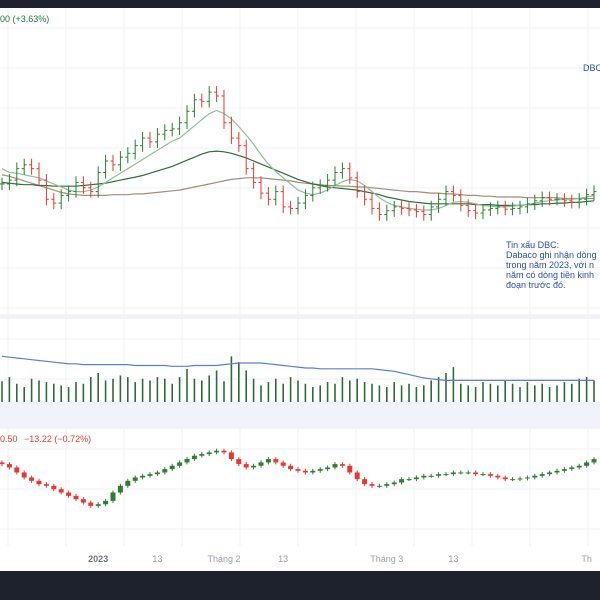  I want to click on volume-ma-line, so click(297, 368).